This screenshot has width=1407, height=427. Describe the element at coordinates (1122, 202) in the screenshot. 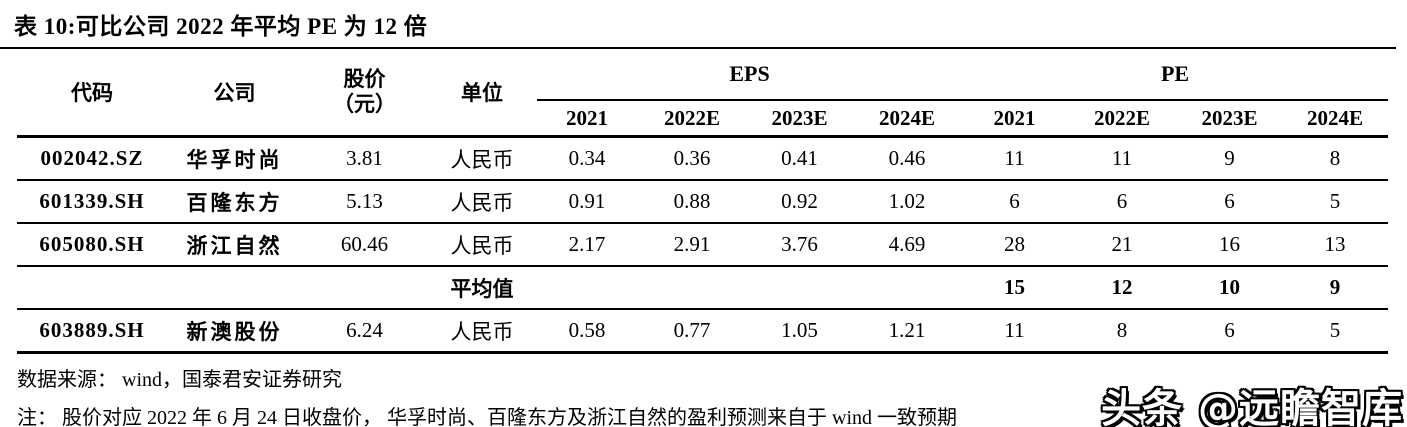

I see `cell-pe-2022e: 6` at that location.